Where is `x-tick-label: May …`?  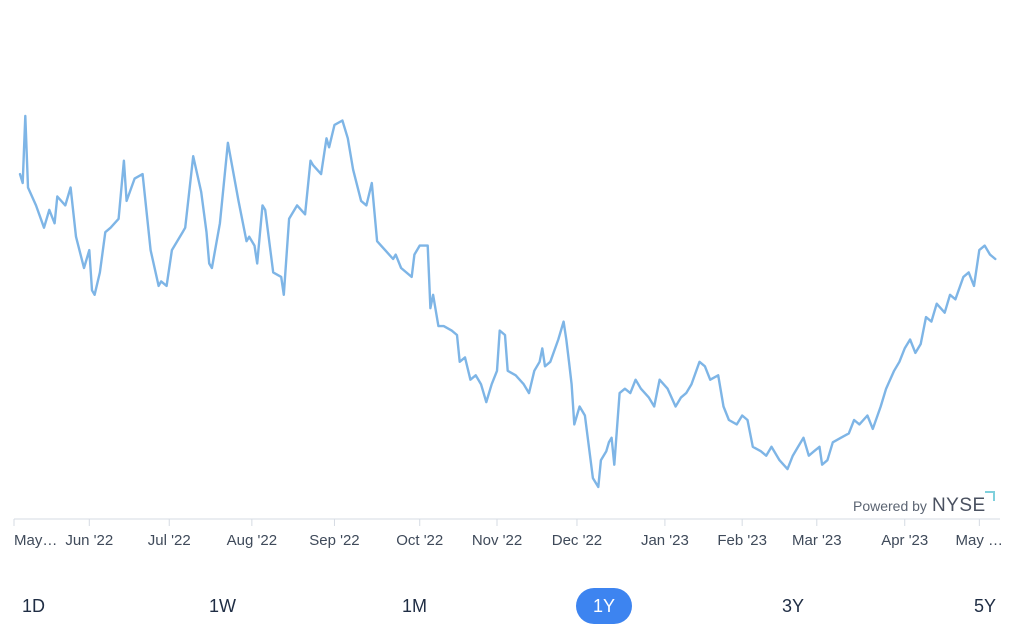 x-tick-label: May … is located at coordinates (979, 540).